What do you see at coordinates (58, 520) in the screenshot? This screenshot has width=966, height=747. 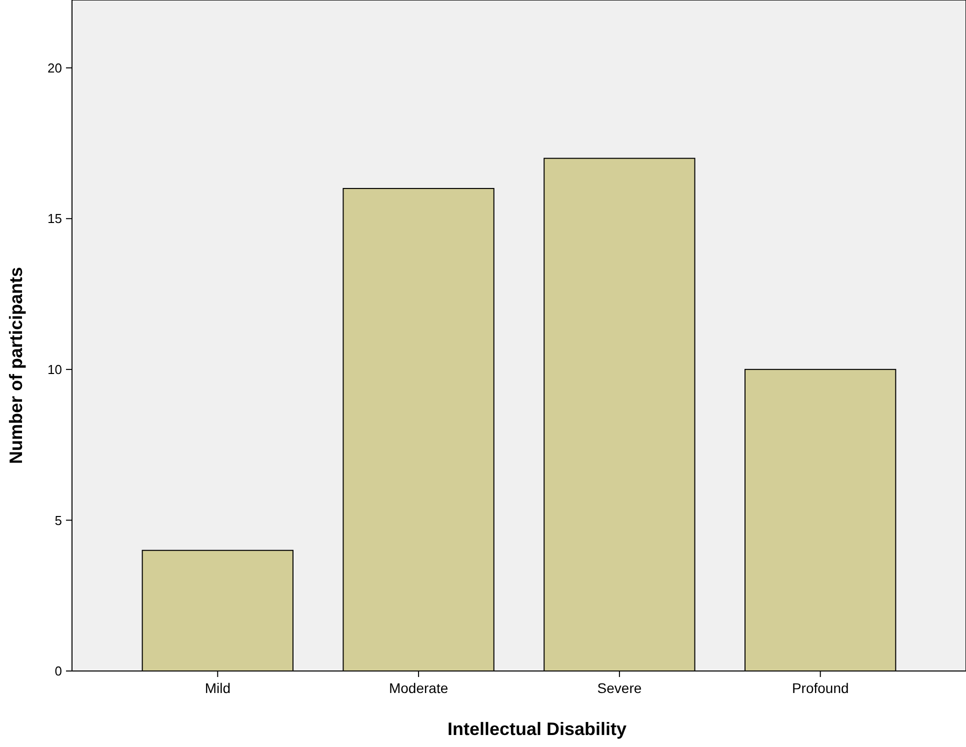 I see `y-tick-label: 5` at bounding box center [58, 520].